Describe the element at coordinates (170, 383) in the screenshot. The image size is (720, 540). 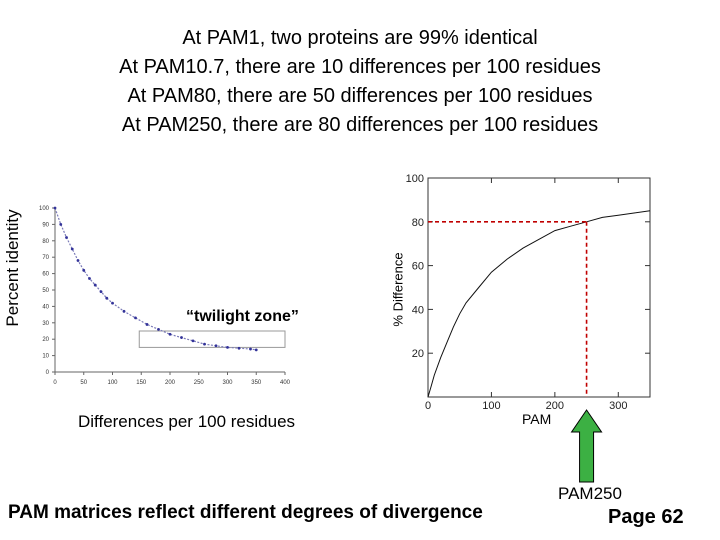
I see `left-x-tick-label: 200` at that location.